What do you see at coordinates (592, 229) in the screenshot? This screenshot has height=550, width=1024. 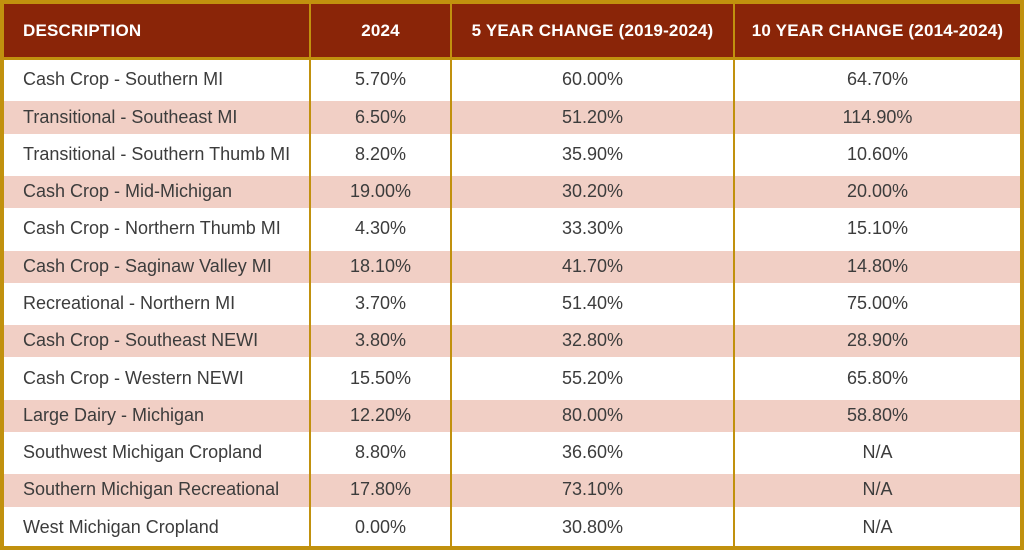 I see `cell-change_5yr: 33.30%` at bounding box center [592, 229].